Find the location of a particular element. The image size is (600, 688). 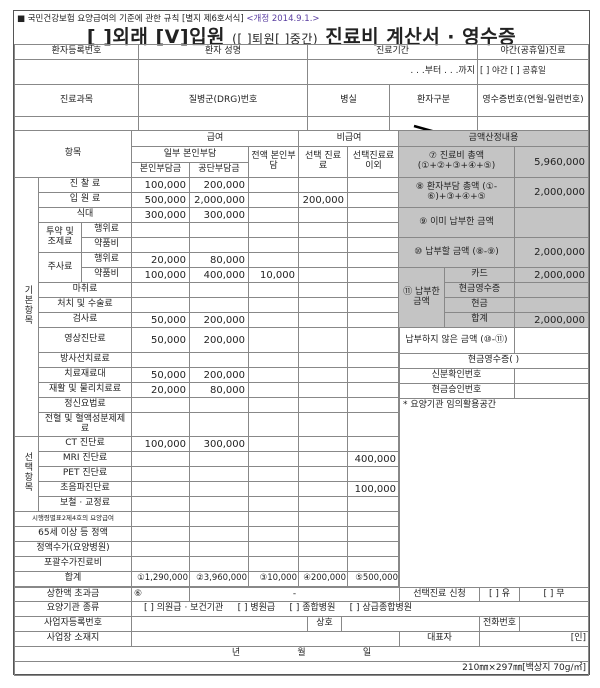

drg-field is located at coordinates (223, 123).